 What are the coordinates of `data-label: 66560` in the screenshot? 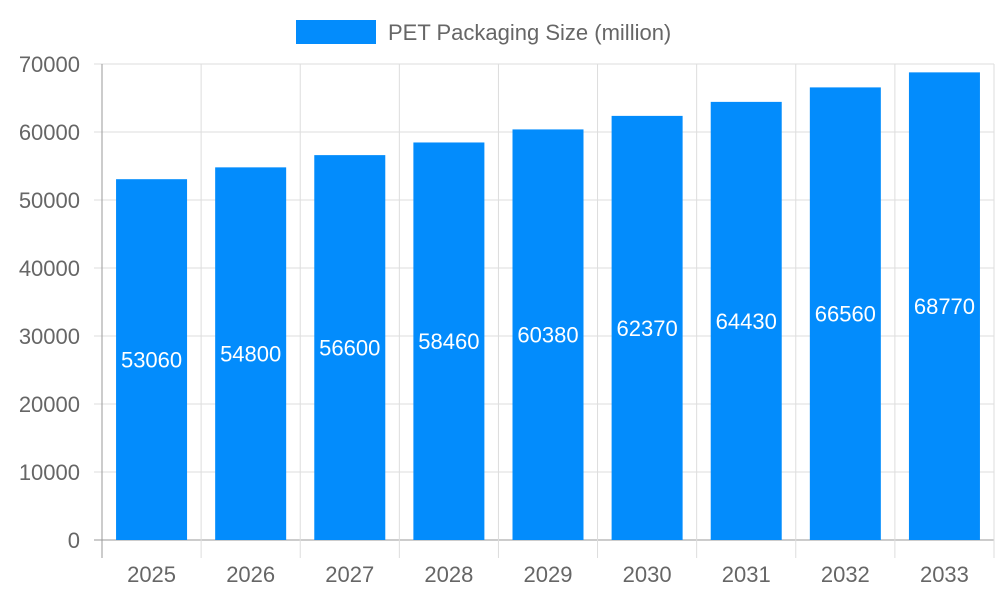 It's located at (845, 314).